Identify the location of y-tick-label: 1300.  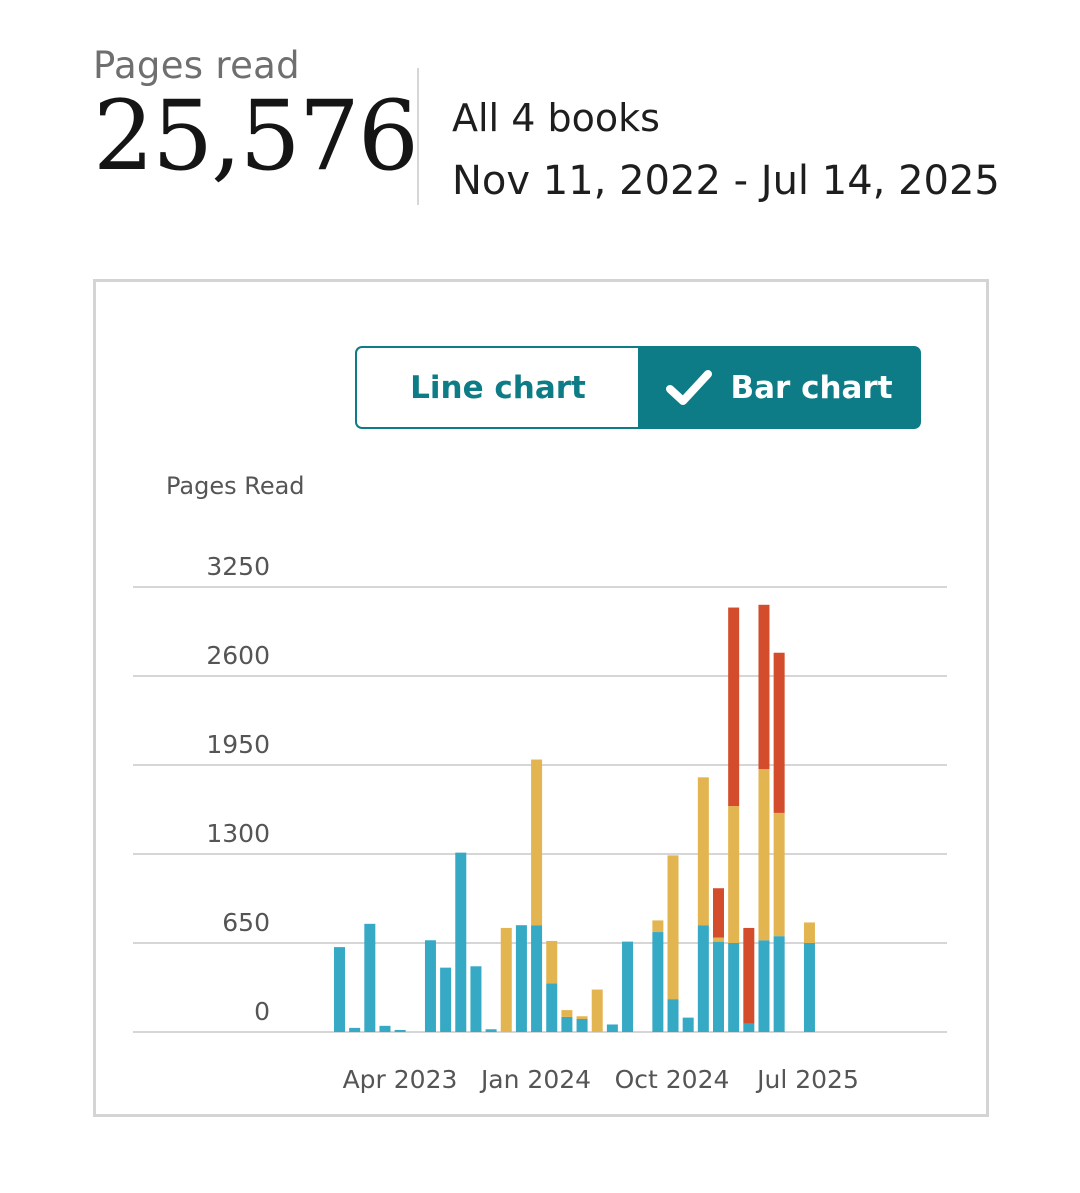
(238, 833).